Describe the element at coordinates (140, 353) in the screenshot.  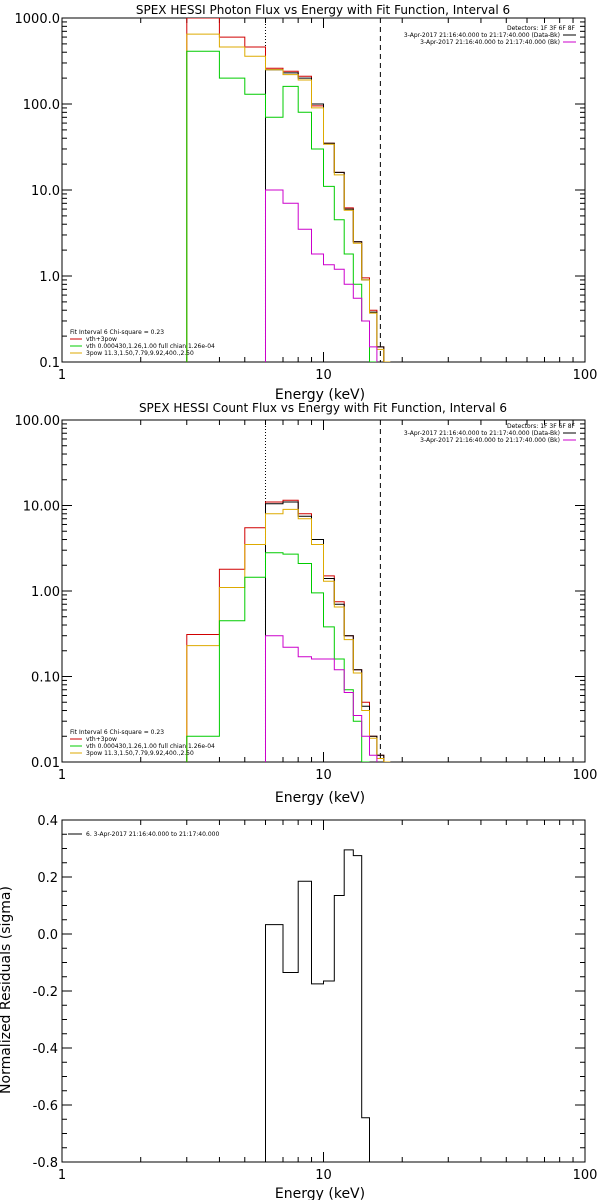
I see `panel-1-legend-3pow: 3pow 11.3,1.50,7.79,9.92,400.,2.50` at that location.